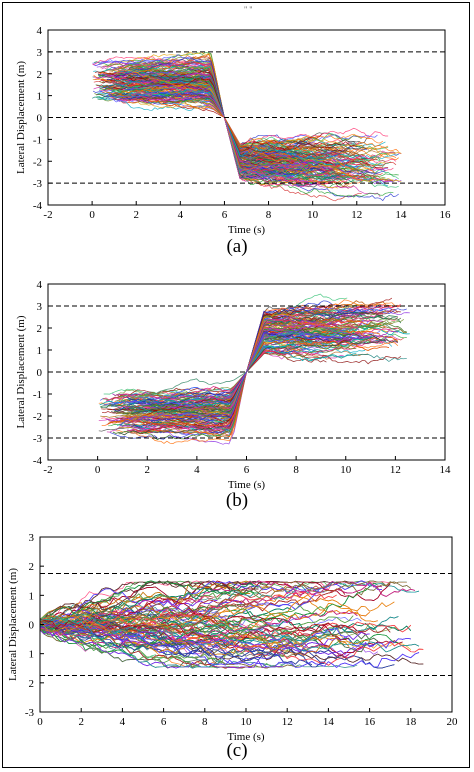 This screenshot has width=474, height=772. I want to click on y-tick-label: -1, so click(37, 395).